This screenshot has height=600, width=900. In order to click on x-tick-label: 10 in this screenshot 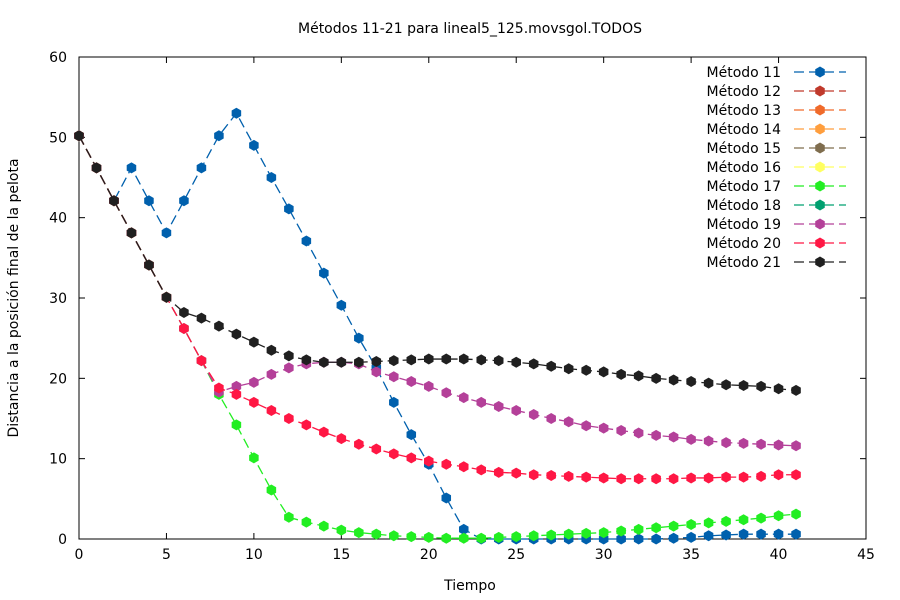, I will do `click(254, 555)`.